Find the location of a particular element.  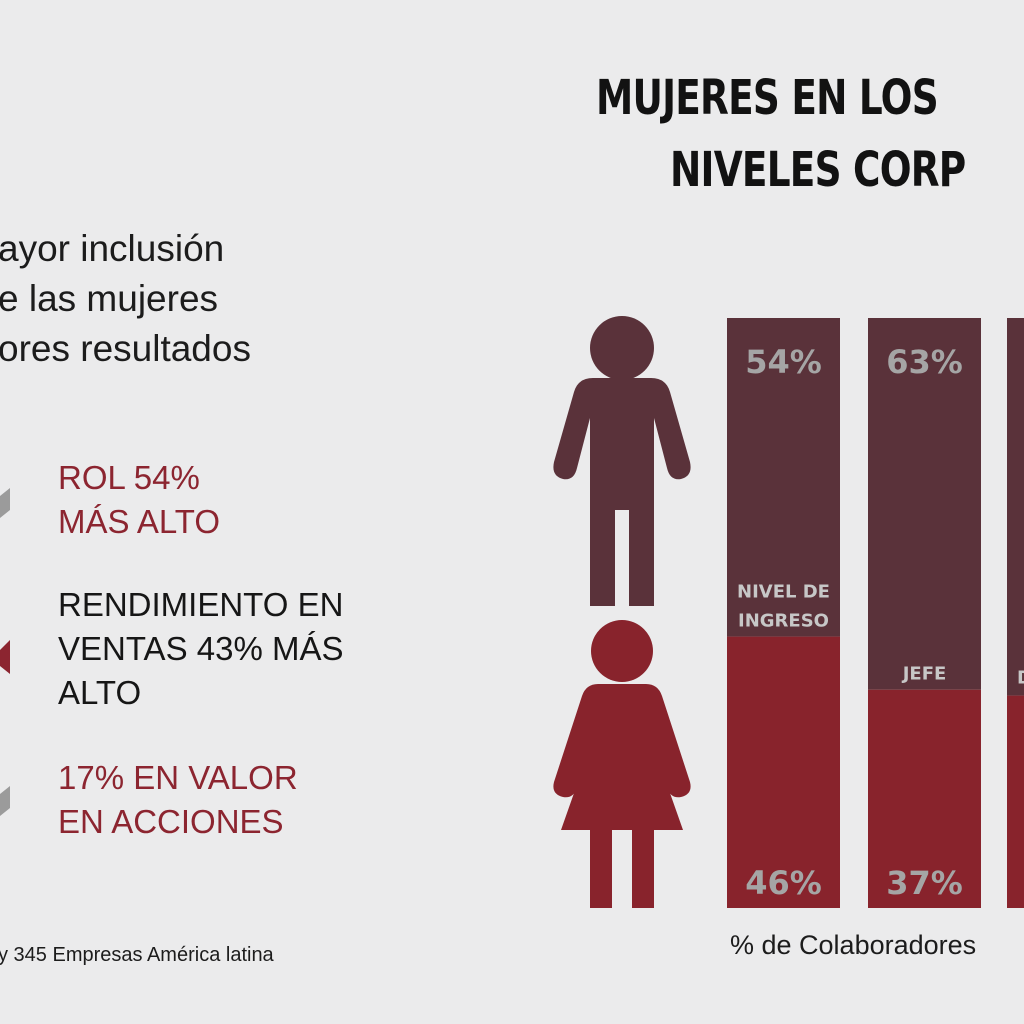

stat-2-line-3: ALTO is located at coordinates (100, 692).